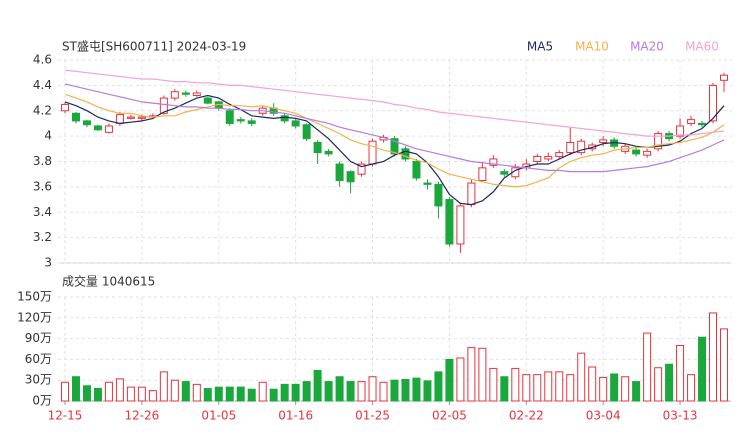 This screenshot has width=740, height=444. I want to click on y-tick-label: 3.8, so click(42, 161).